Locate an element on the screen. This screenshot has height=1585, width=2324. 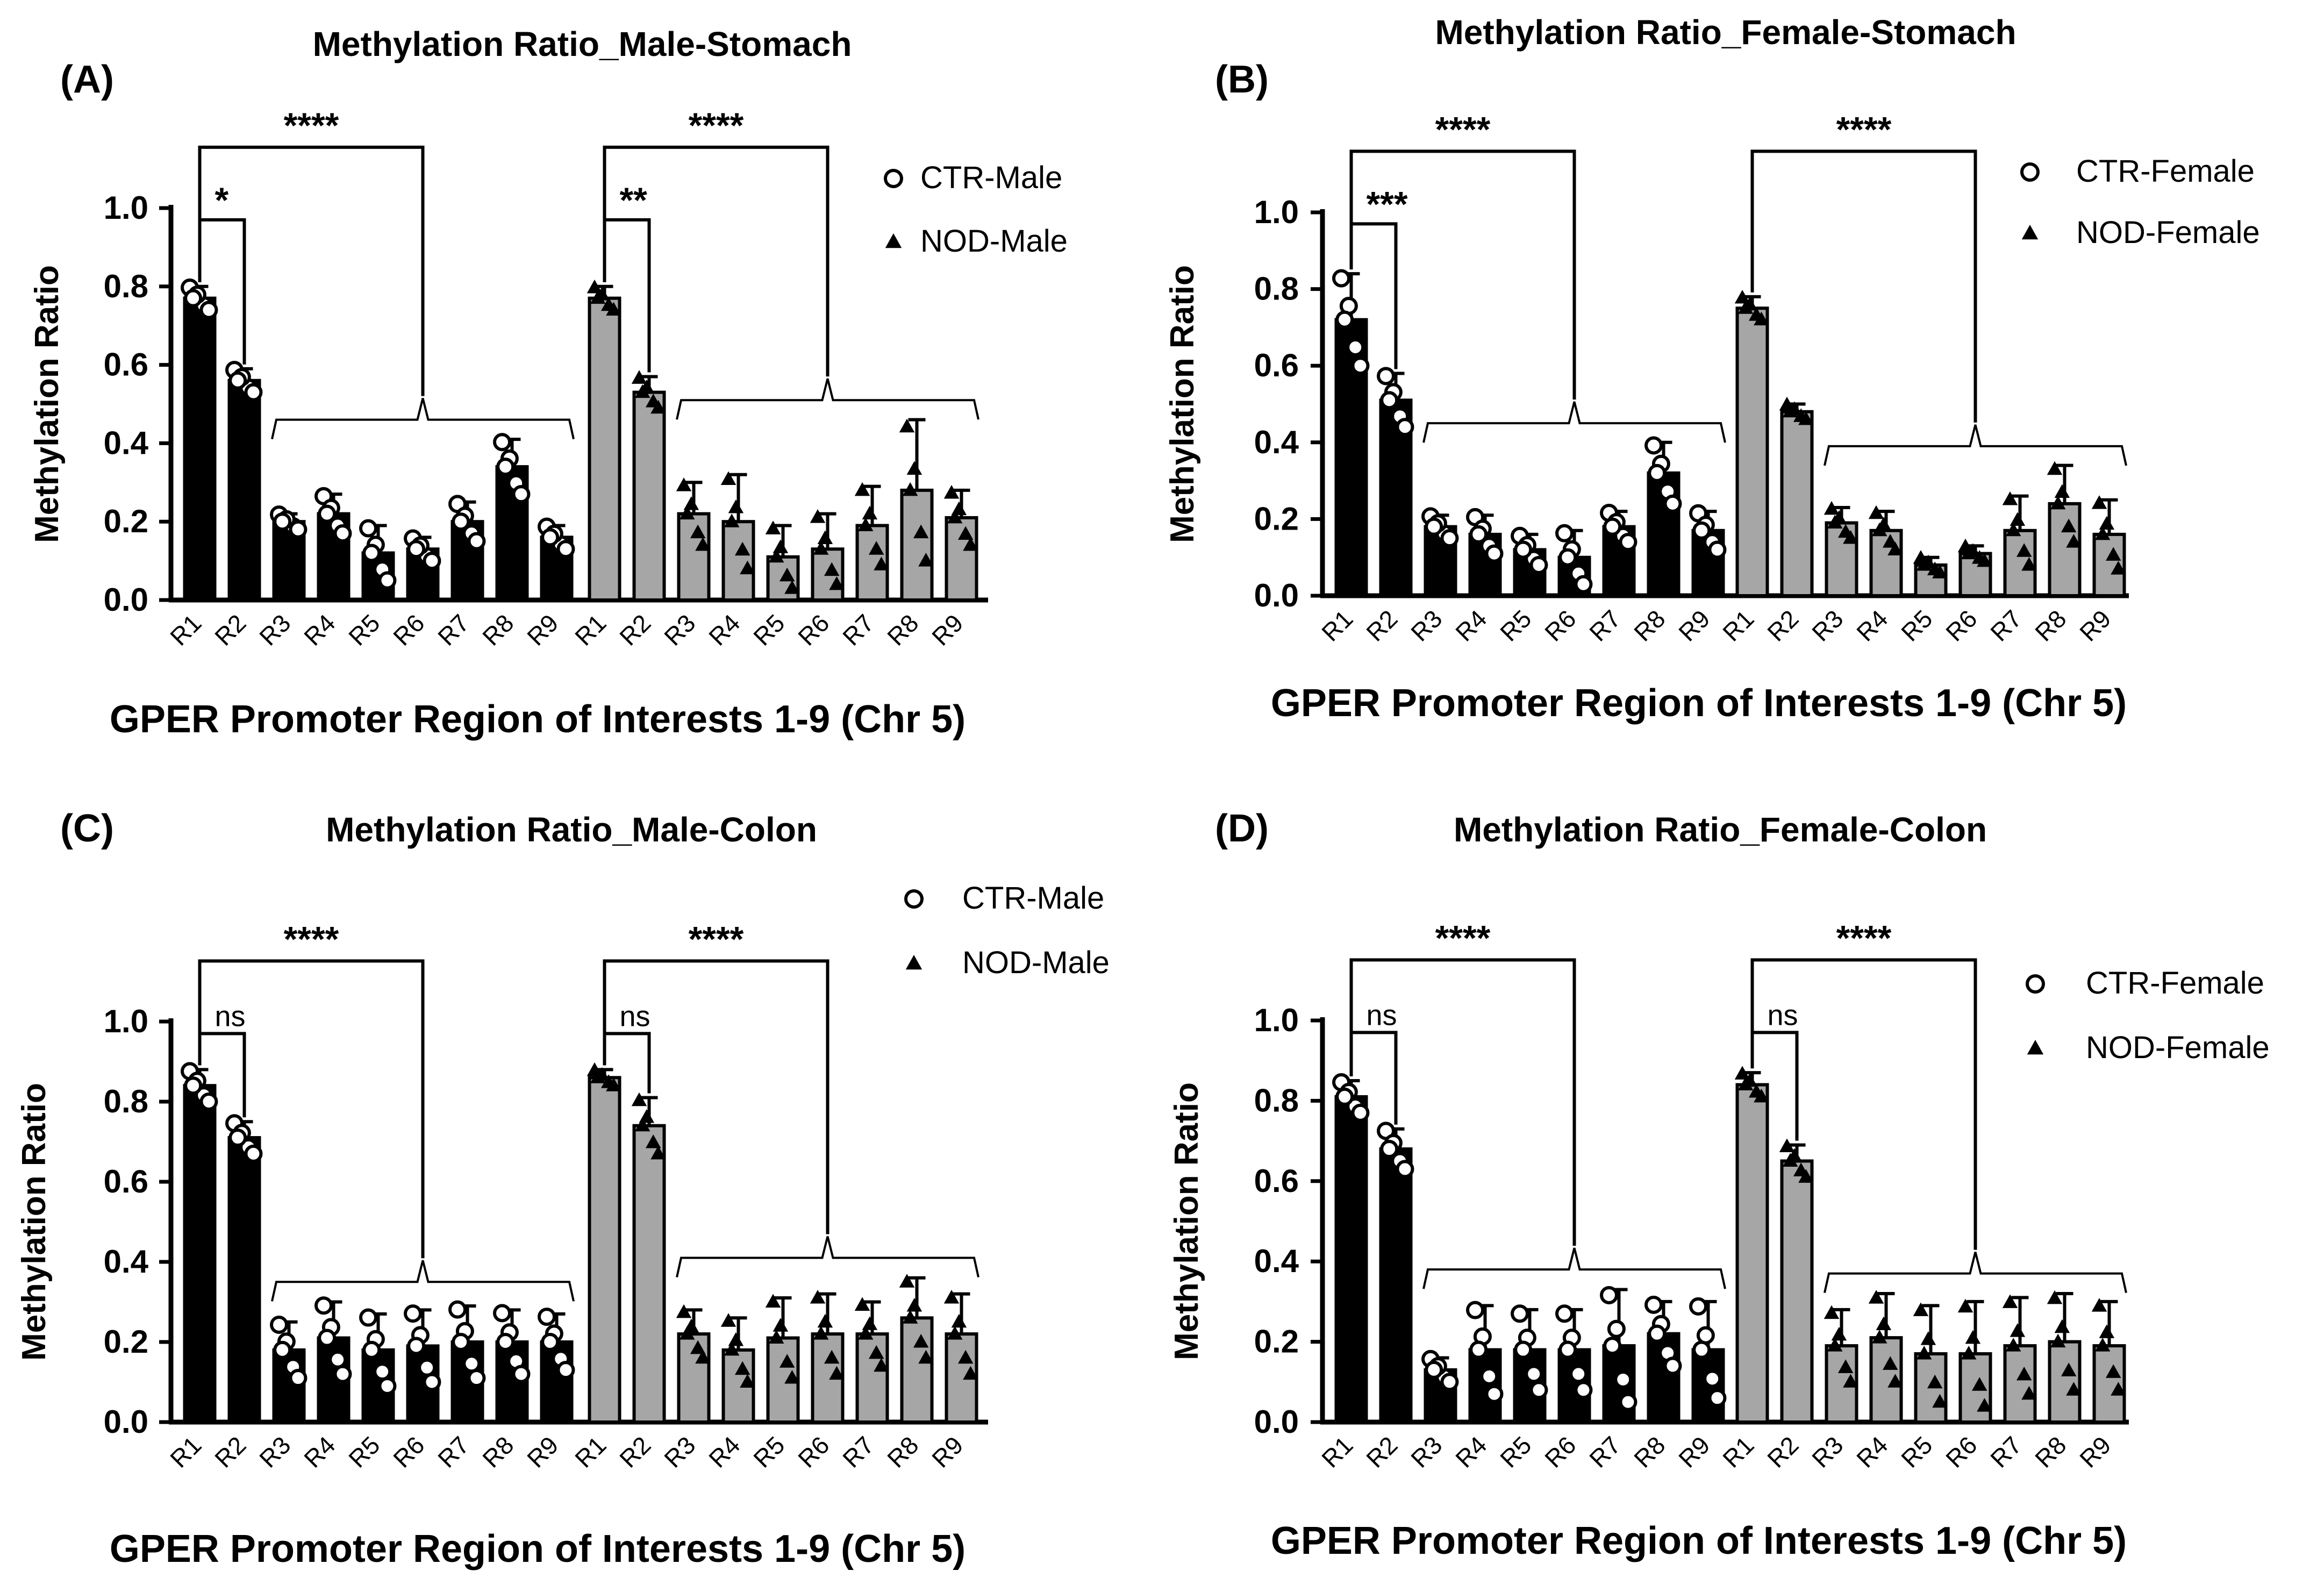
panel-label: (B) is located at coordinates (1242, 79).